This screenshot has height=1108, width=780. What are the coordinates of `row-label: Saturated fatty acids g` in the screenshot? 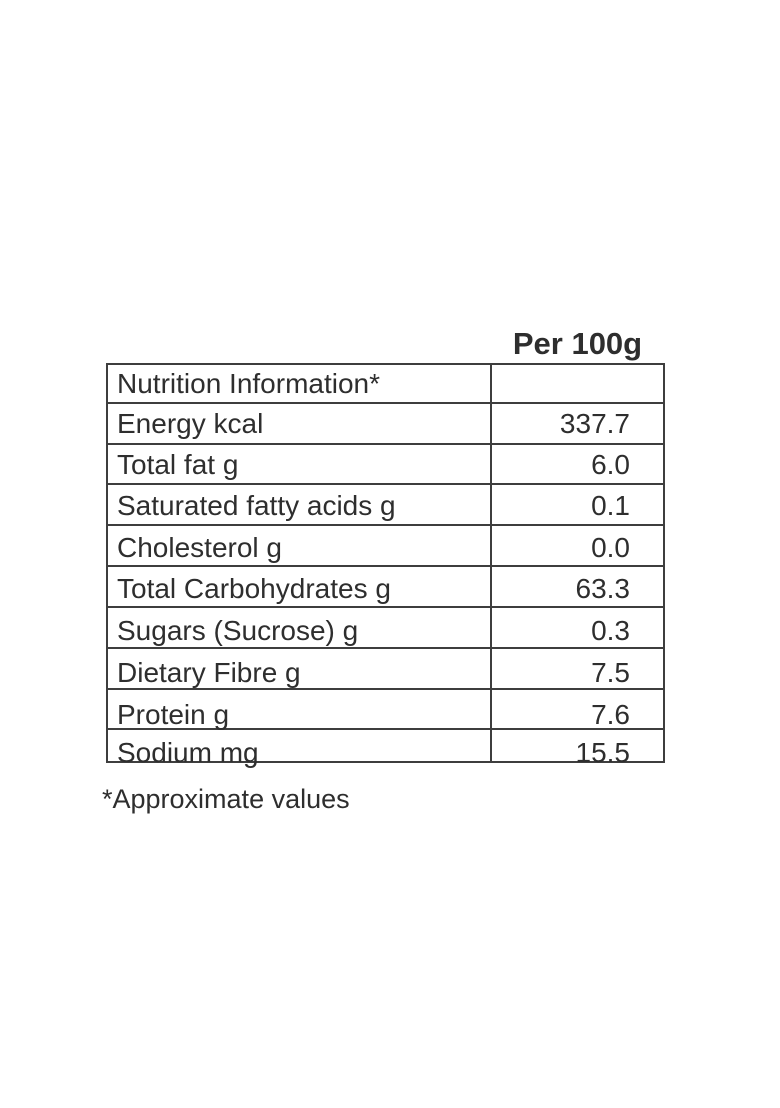 It's located at (256, 505).